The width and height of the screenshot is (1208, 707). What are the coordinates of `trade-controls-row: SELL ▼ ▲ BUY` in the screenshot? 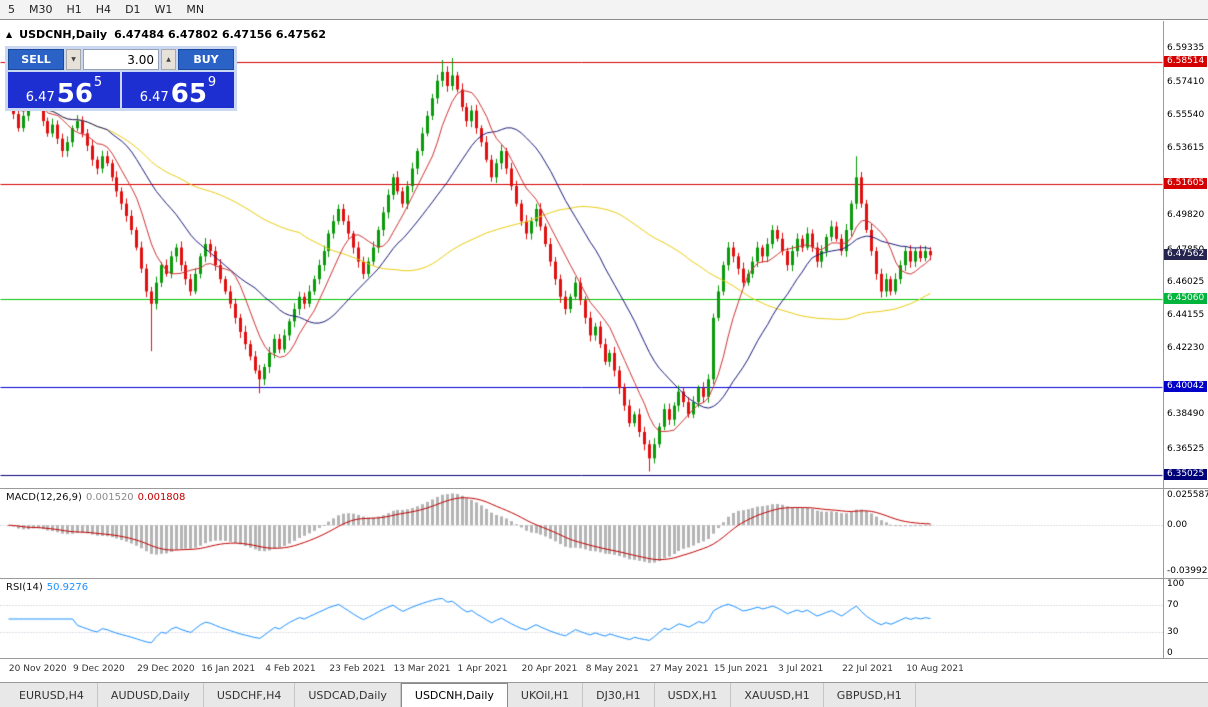 It's located at (121, 59).